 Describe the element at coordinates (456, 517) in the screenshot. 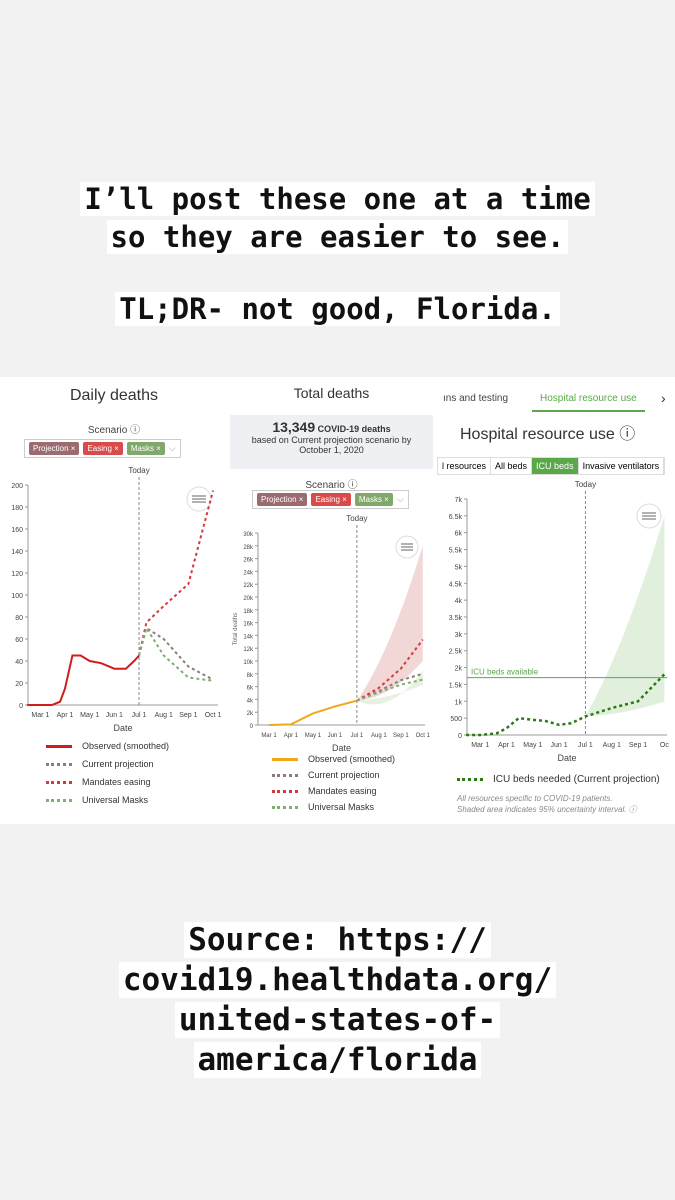

I see `y-tick-label: 6.5k` at that location.